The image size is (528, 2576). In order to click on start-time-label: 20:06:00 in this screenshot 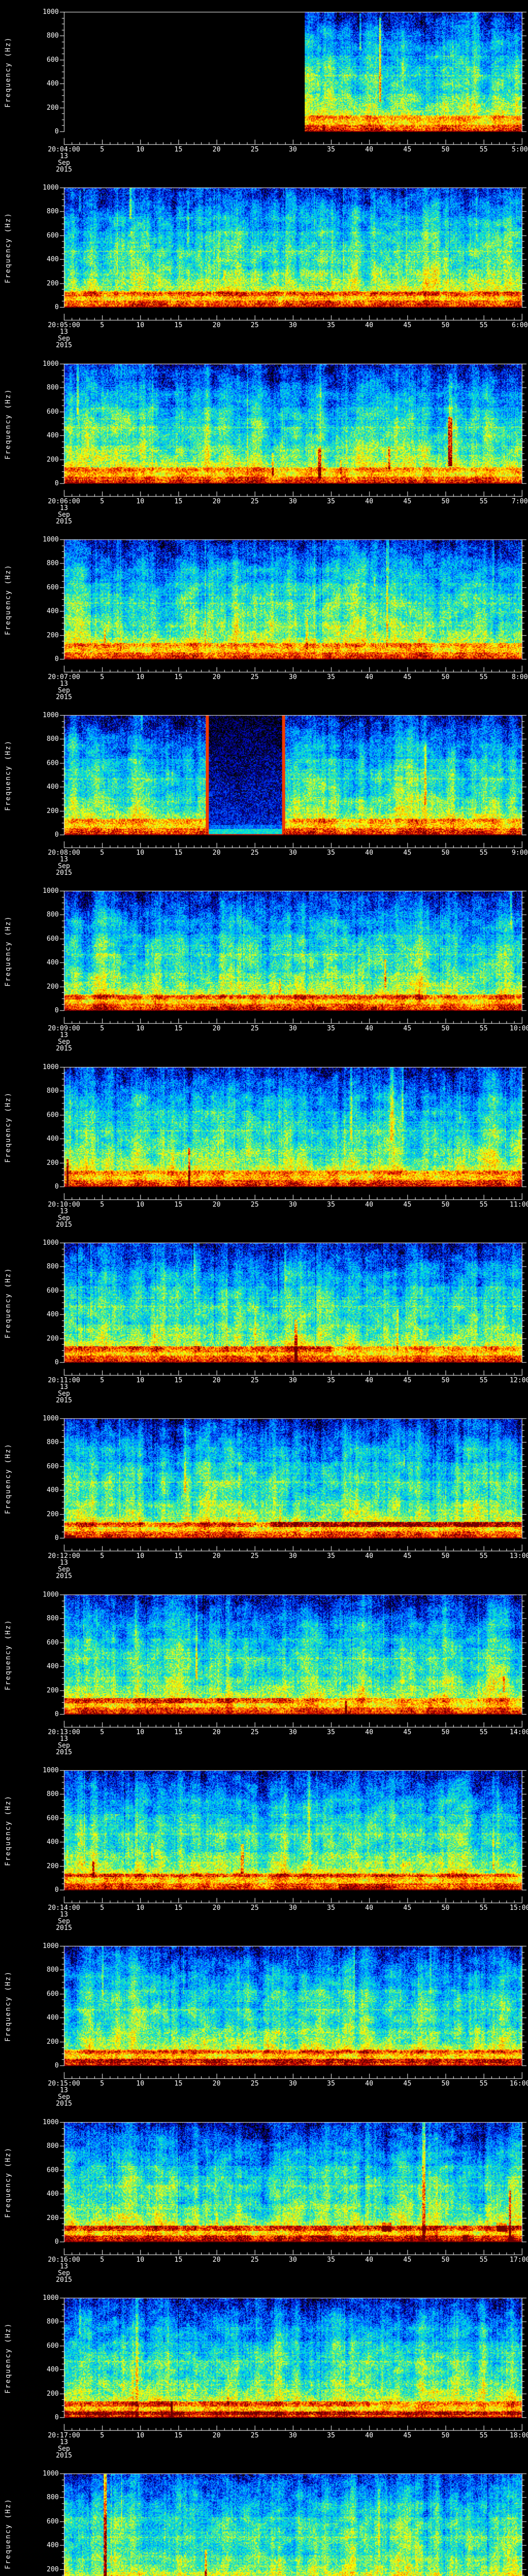, I will do `click(63, 501)`.